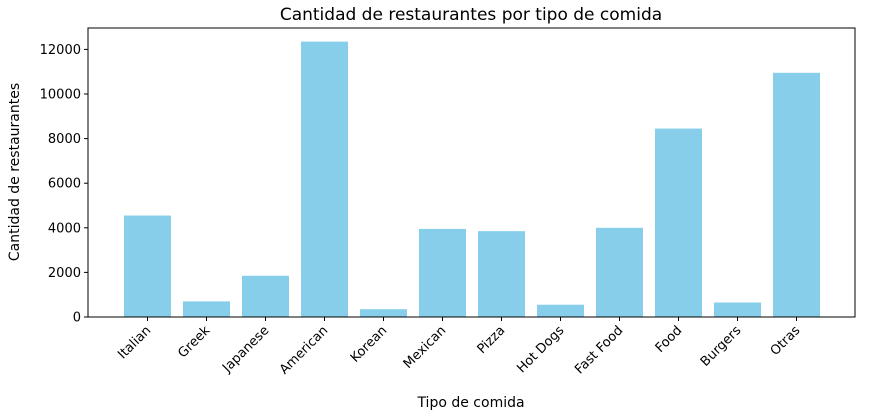  What do you see at coordinates (60, 95) in the screenshot?
I see `y-tick-label: 10000` at bounding box center [60, 95].